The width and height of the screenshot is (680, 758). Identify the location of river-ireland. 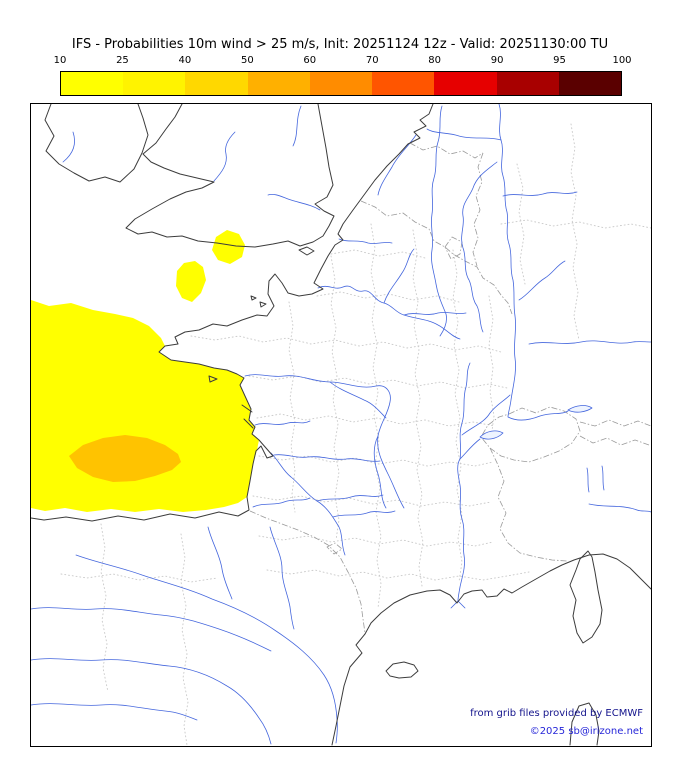
(68, 147).